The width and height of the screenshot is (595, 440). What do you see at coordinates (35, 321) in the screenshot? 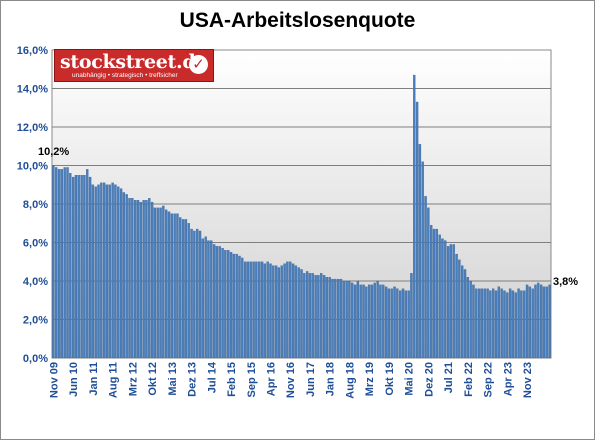
I see `y-tick-label: 2,0%` at bounding box center [35, 321].